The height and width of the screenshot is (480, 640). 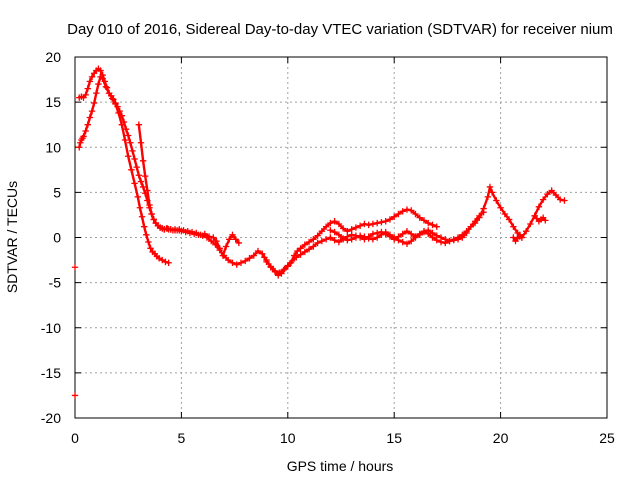 What do you see at coordinates (288, 438) in the screenshot?
I see `x-tick-label: 10` at bounding box center [288, 438].